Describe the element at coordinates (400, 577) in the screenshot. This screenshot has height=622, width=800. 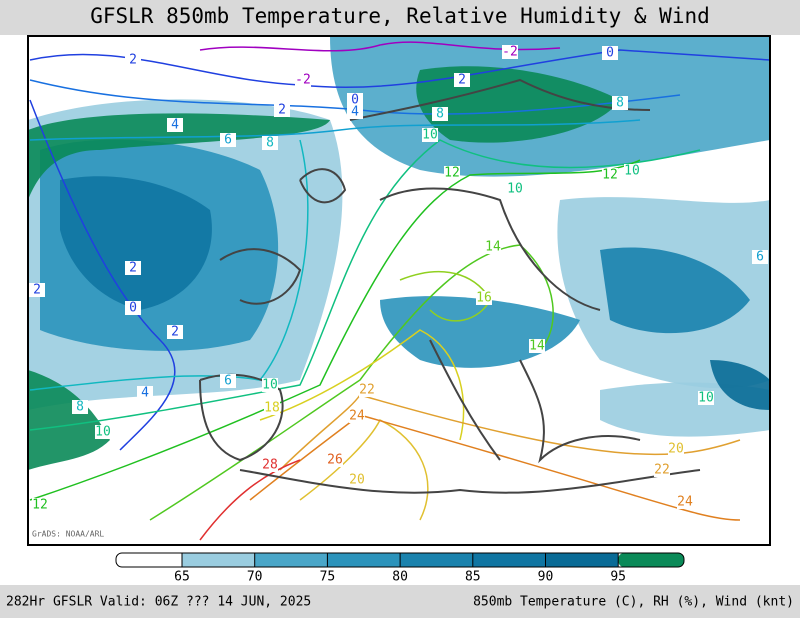
I see `colorbar-tick-label: 80` at that location.